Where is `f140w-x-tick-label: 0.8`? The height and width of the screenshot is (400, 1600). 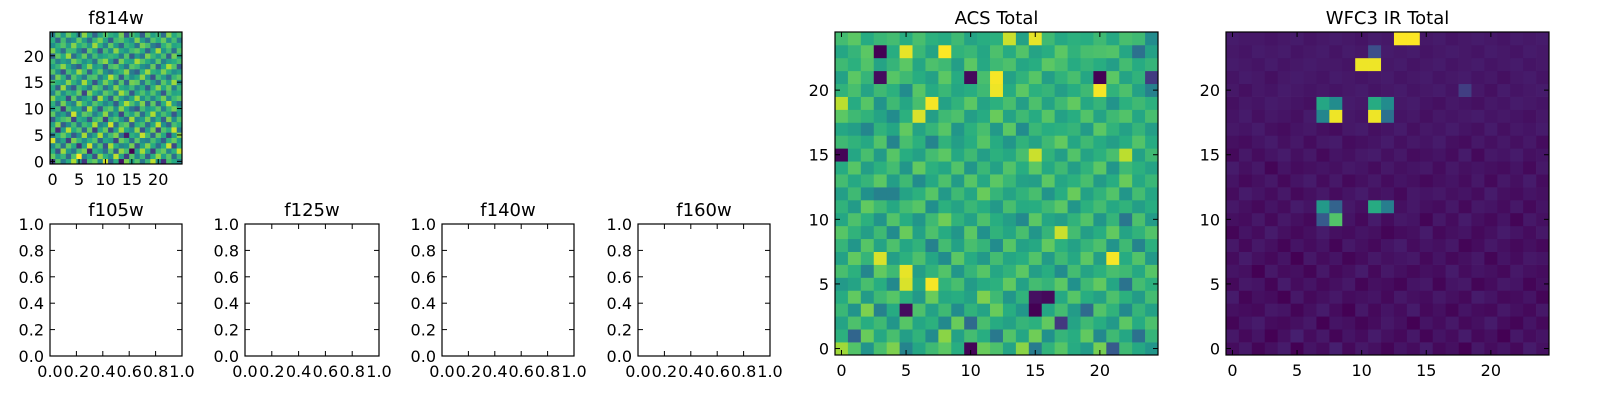 f140w-x-tick-label: 0.8 is located at coordinates (547, 371).